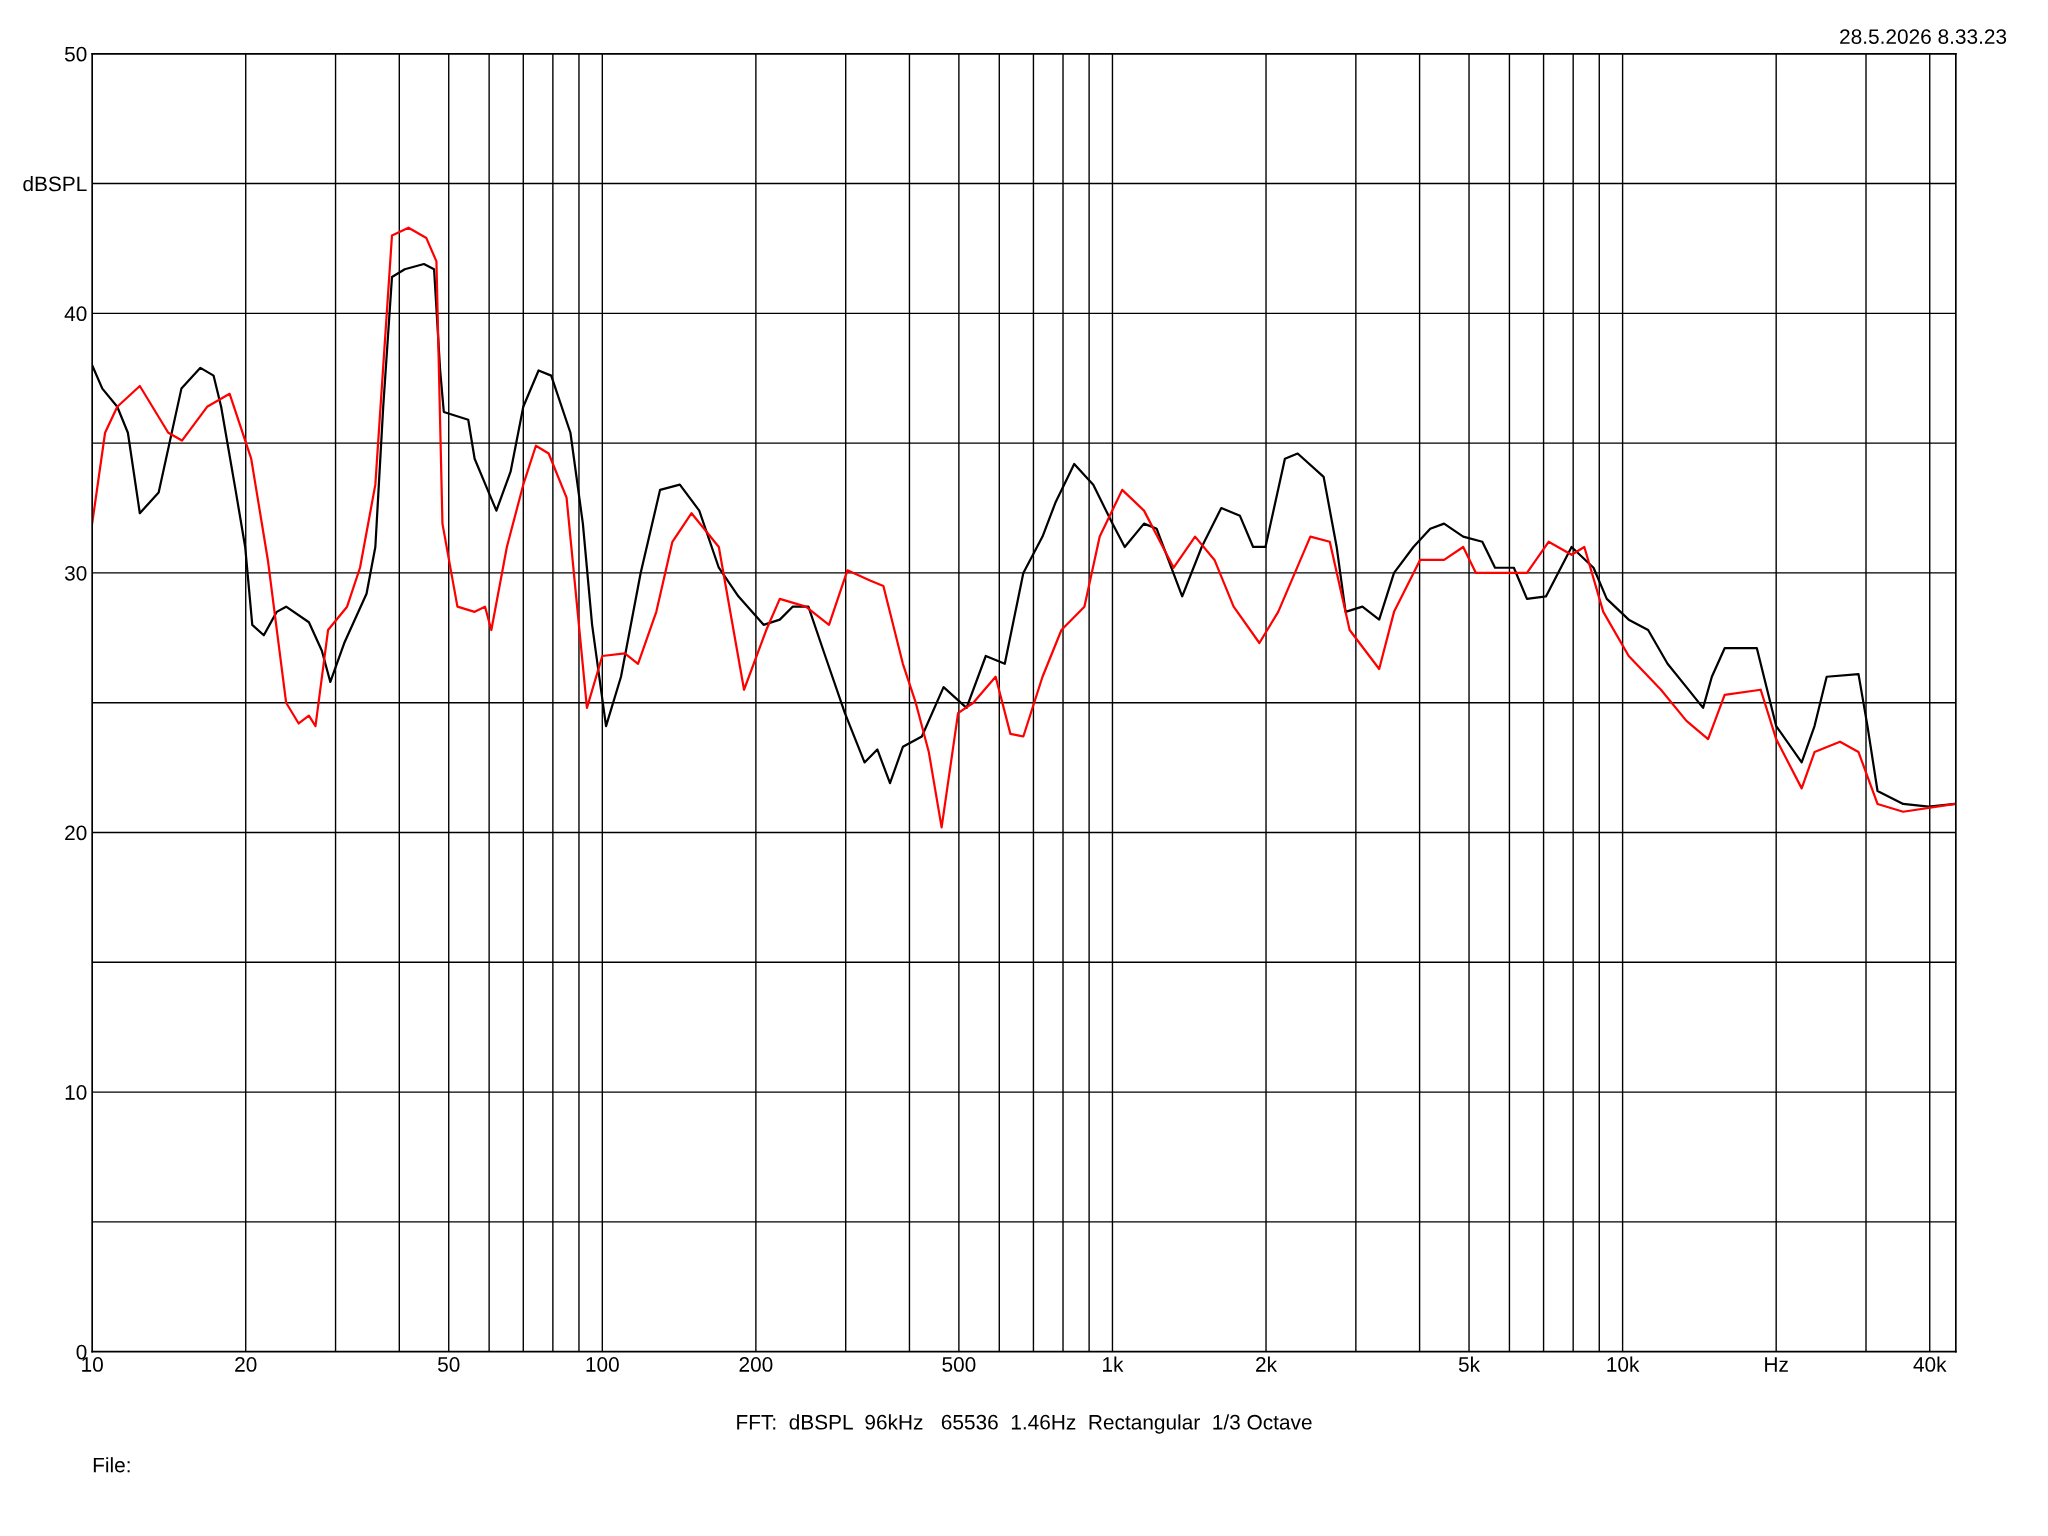 This screenshot has height=1536, width=2048. Describe the element at coordinates (756, 1364) in the screenshot. I see `x-tick-label: 200` at that location.